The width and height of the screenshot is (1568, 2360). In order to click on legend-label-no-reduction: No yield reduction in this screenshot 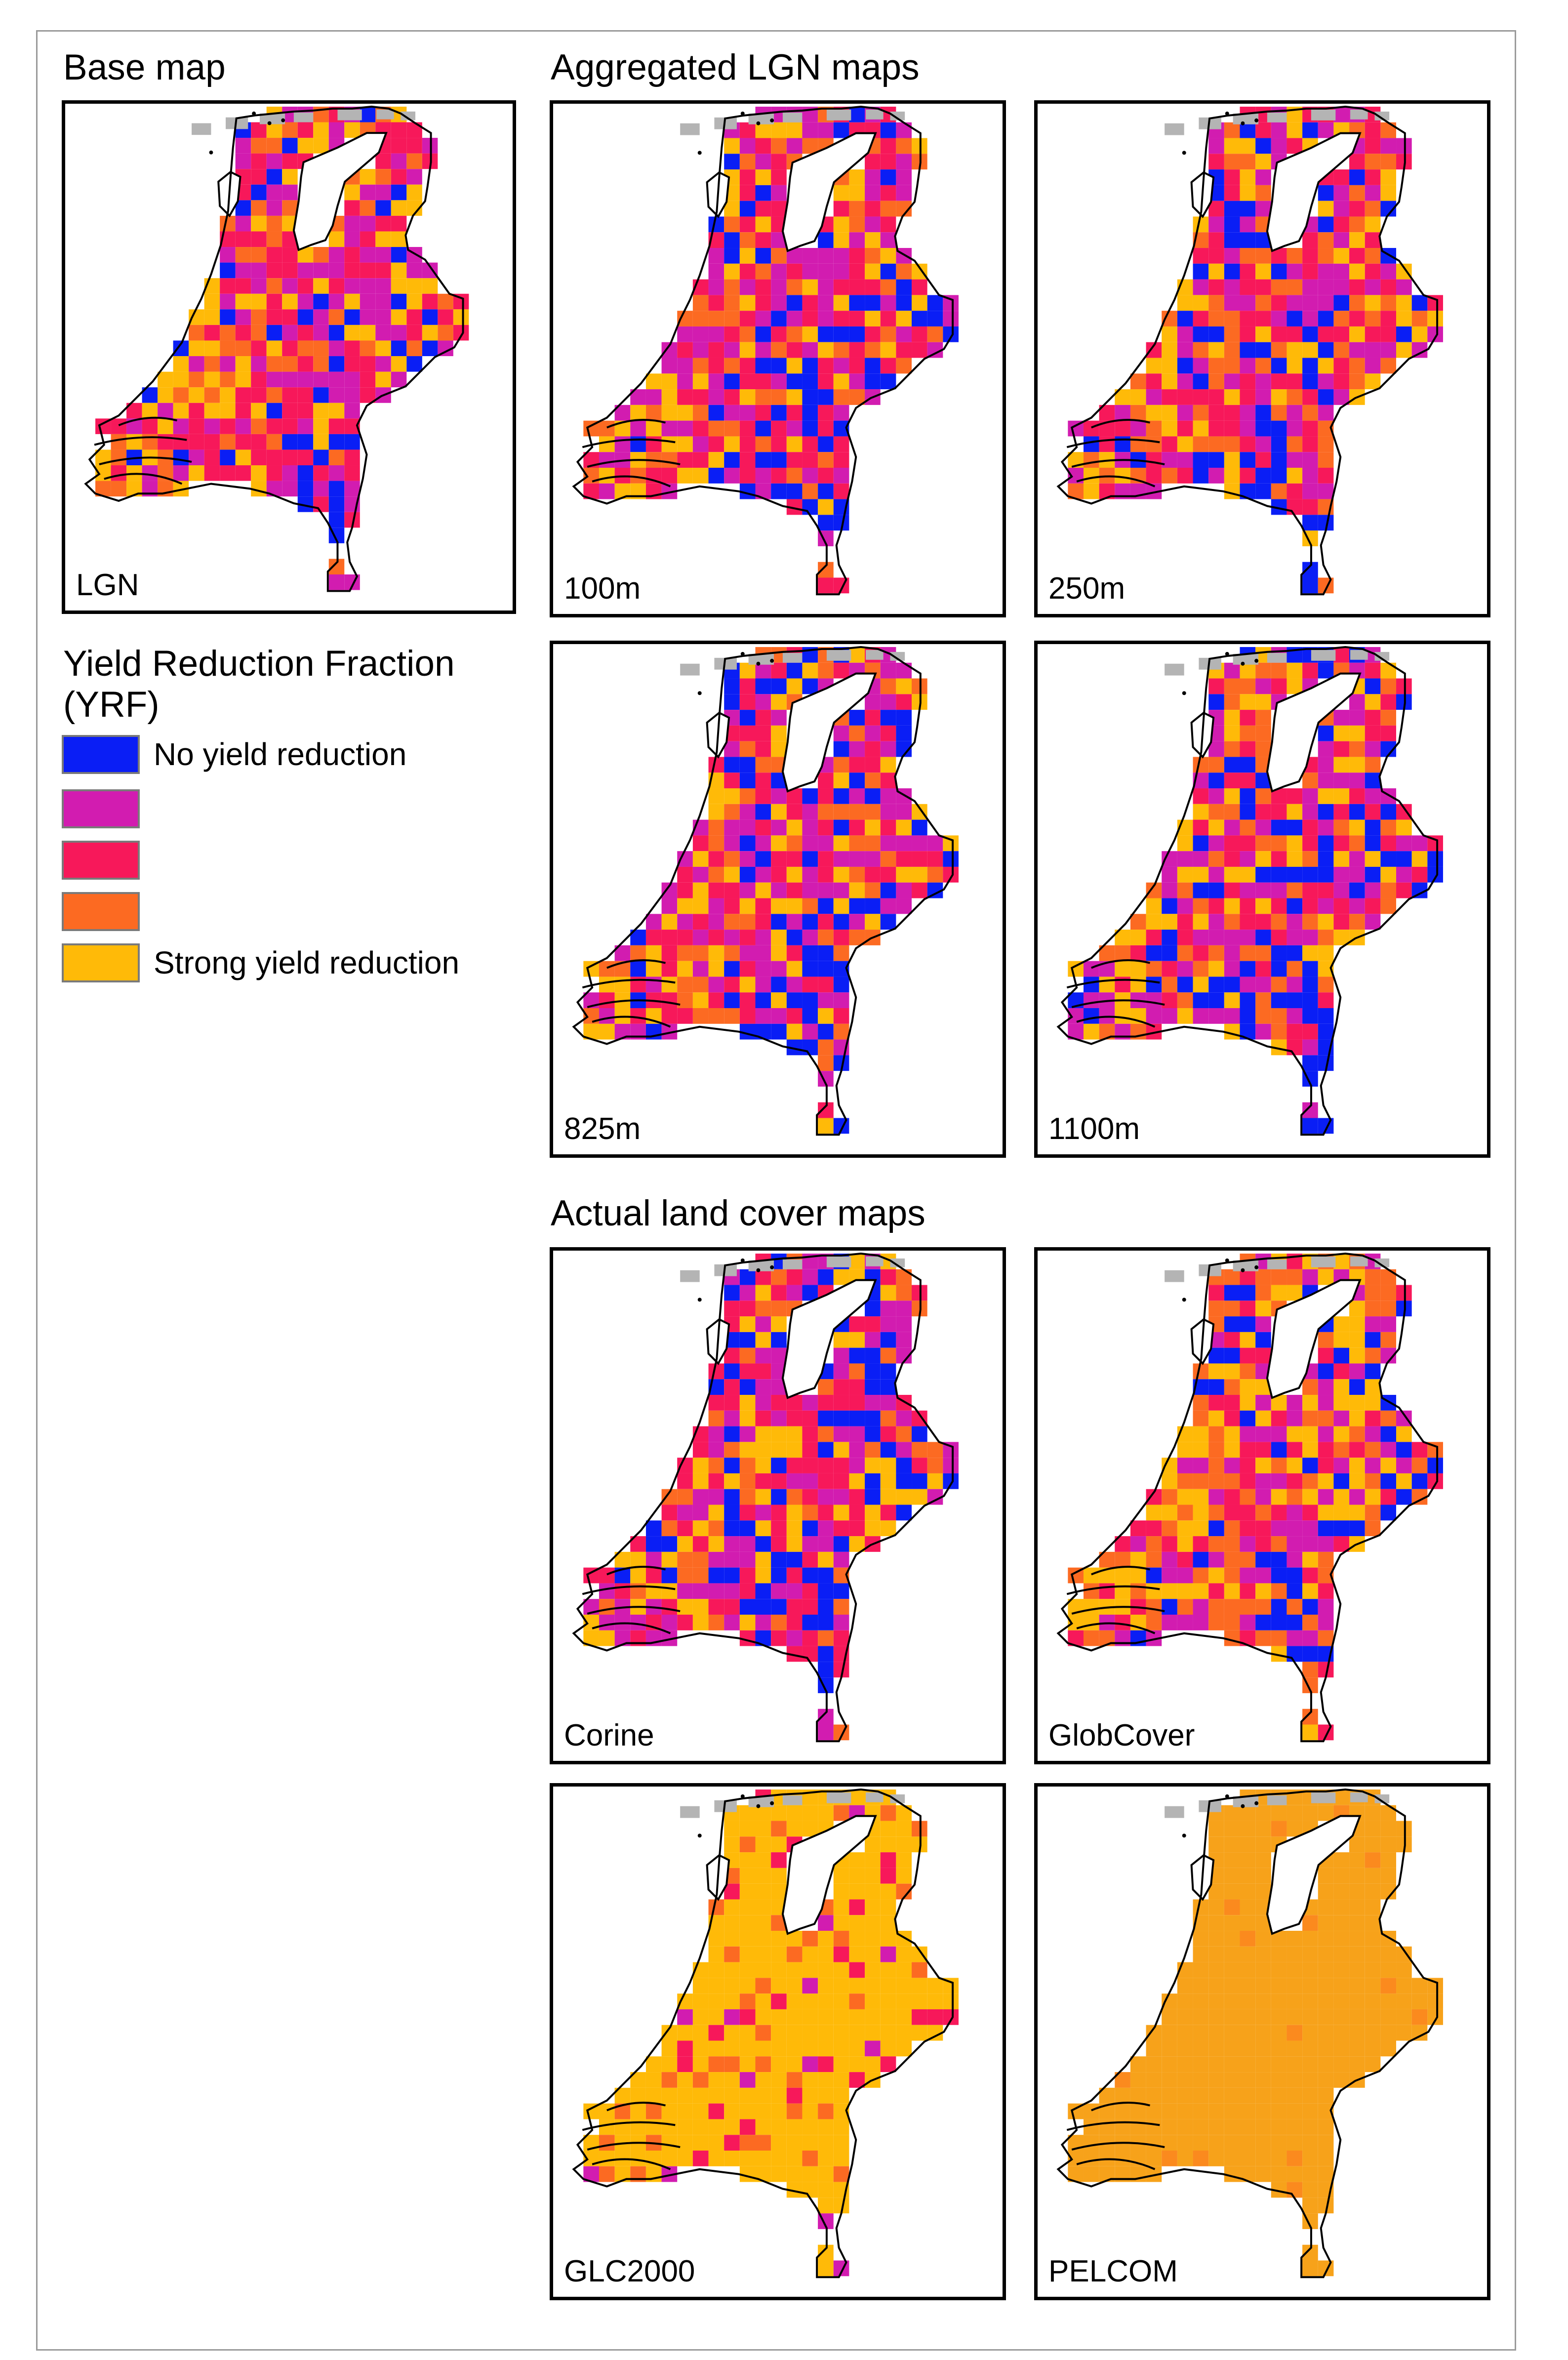, I will do `click(281, 754)`.